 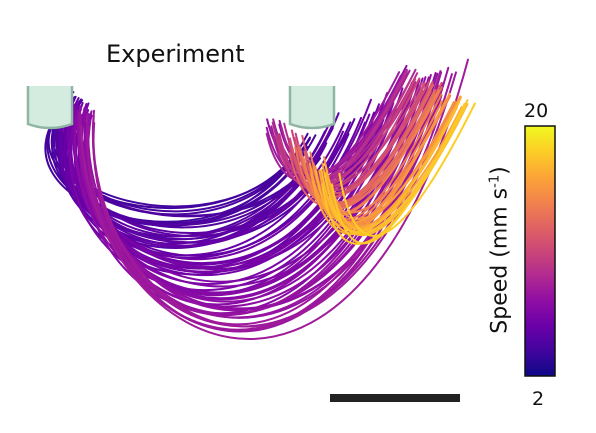 What do you see at coordinates (312, 108) in the screenshot?
I see `inlet-right` at bounding box center [312, 108].